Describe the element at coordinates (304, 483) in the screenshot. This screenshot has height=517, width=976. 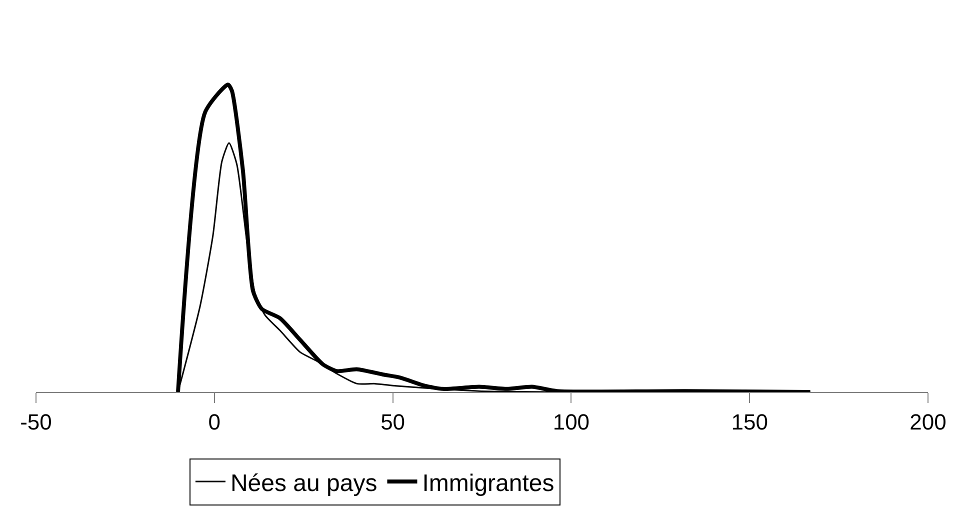
I see `legend-label: Nées au pays` at that location.